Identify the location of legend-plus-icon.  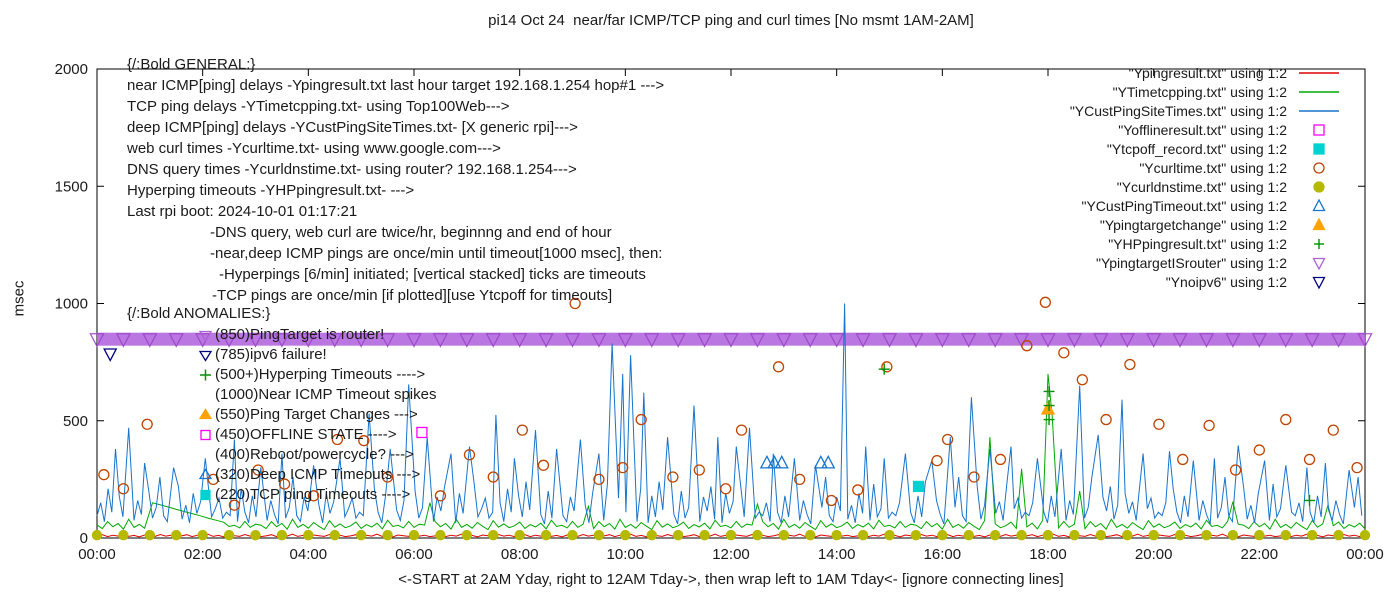
(1319, 243).